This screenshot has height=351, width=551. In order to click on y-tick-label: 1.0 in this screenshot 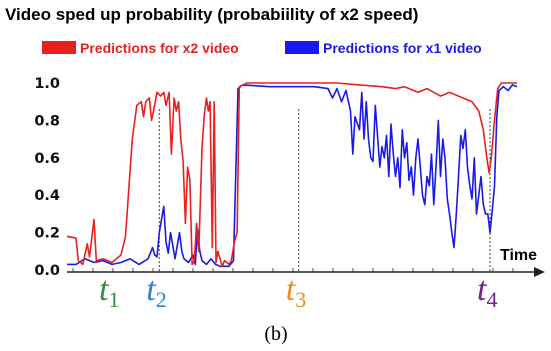, I will do `click(47, 84)`.